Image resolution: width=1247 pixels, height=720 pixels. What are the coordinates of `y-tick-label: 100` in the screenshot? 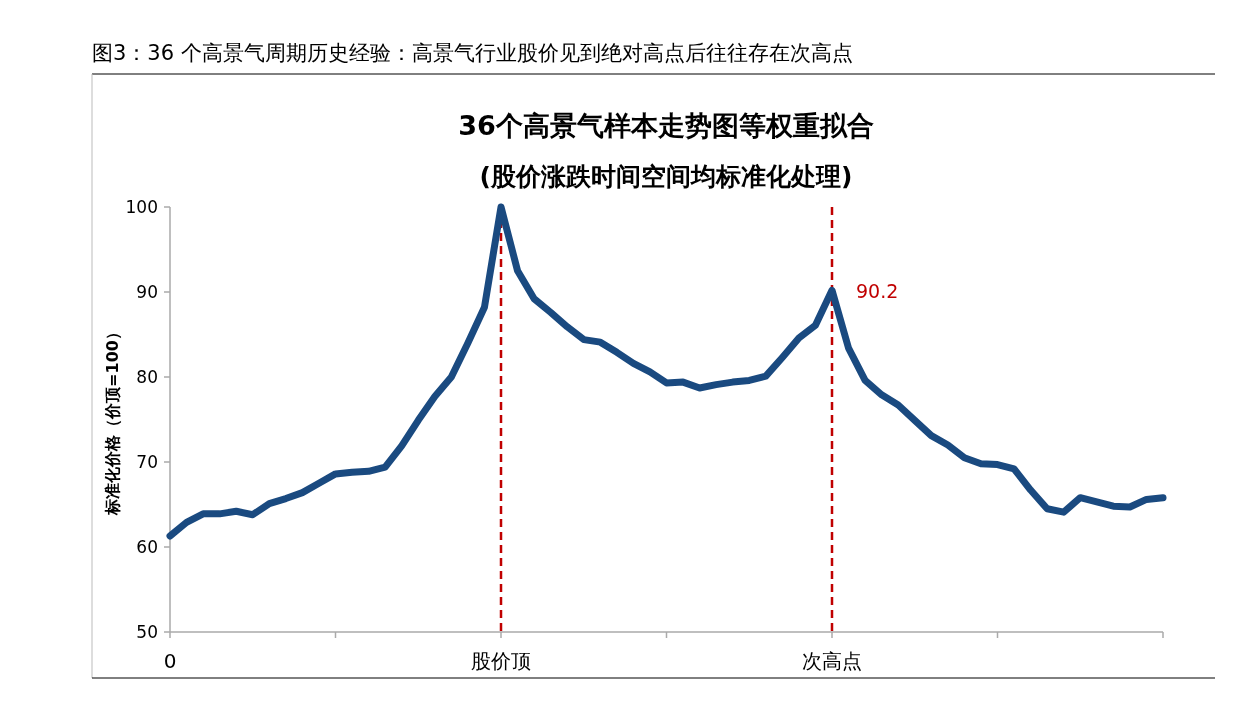 It's located at (141, 207).